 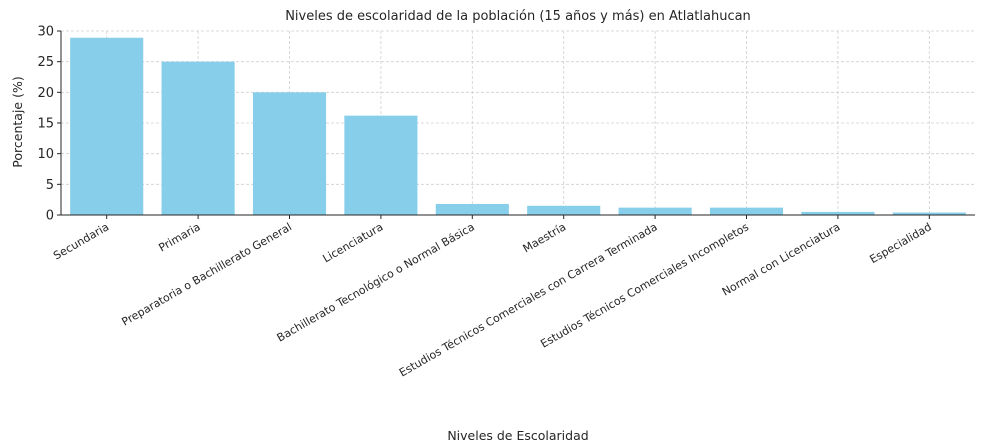 I want to click on x-tick-label: Primaria, so click(x=179, y=237).